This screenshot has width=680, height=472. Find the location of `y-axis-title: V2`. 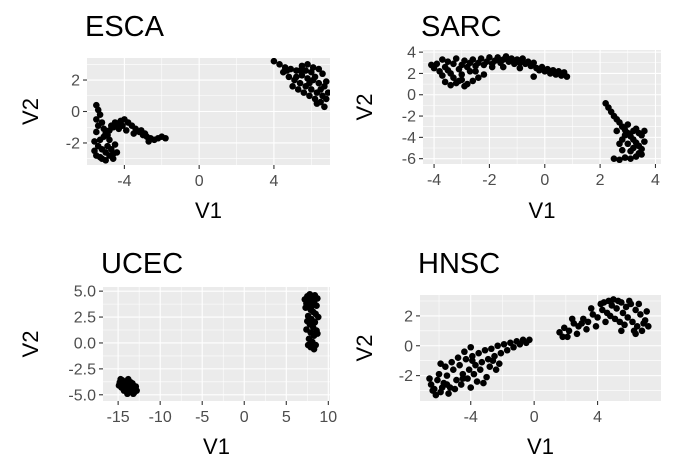

y-axis-title: V2 is located at coordinates (30, 344).